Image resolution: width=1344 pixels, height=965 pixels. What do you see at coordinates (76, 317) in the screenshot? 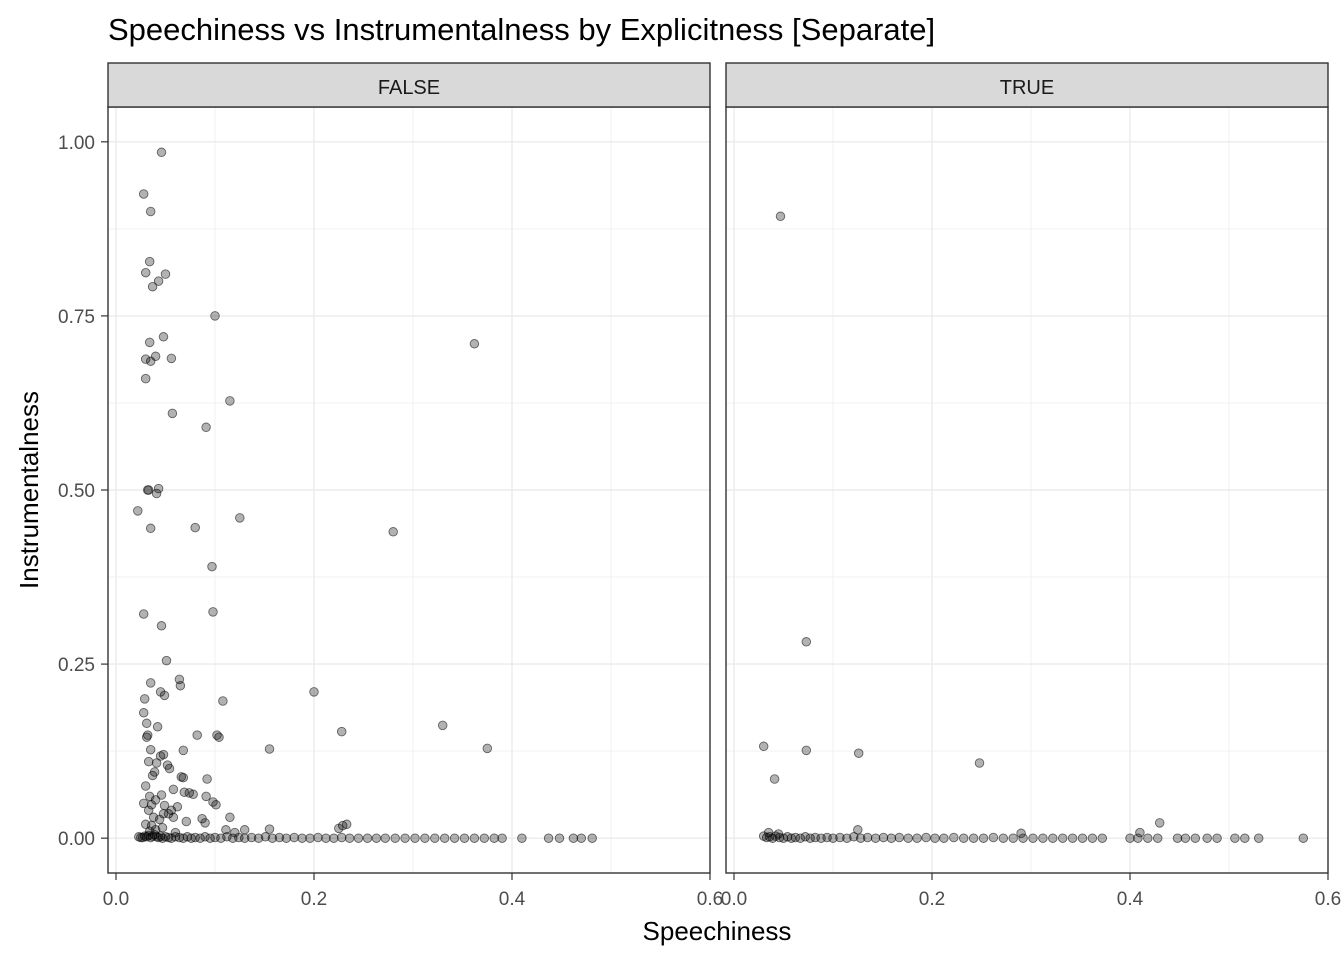
I see `y-tick-label: 0.75` at bounding box center [76, 317].